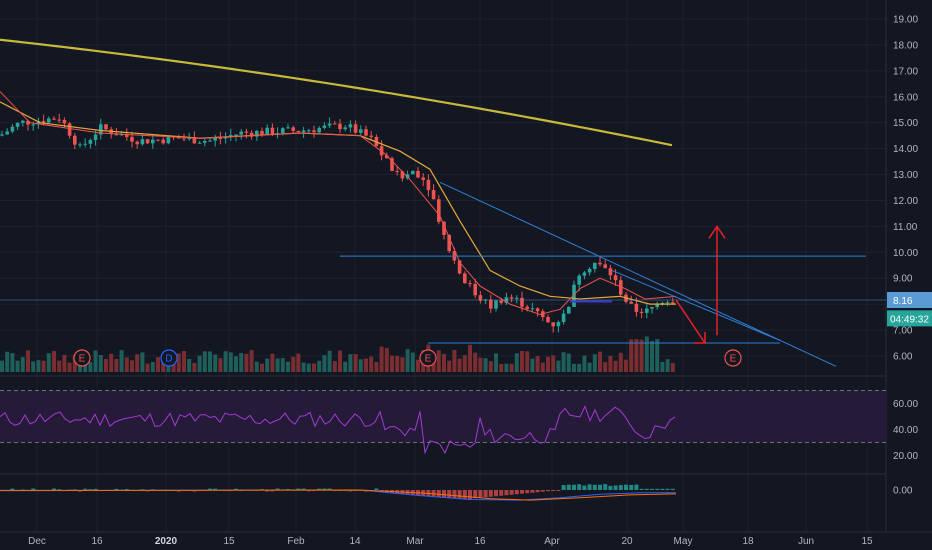 Image resolution: width=932 pixels, height=550 pixels. Describe the element at coordinates (338, 495) in the screenshot. I see `macd-signal-line` at that location.